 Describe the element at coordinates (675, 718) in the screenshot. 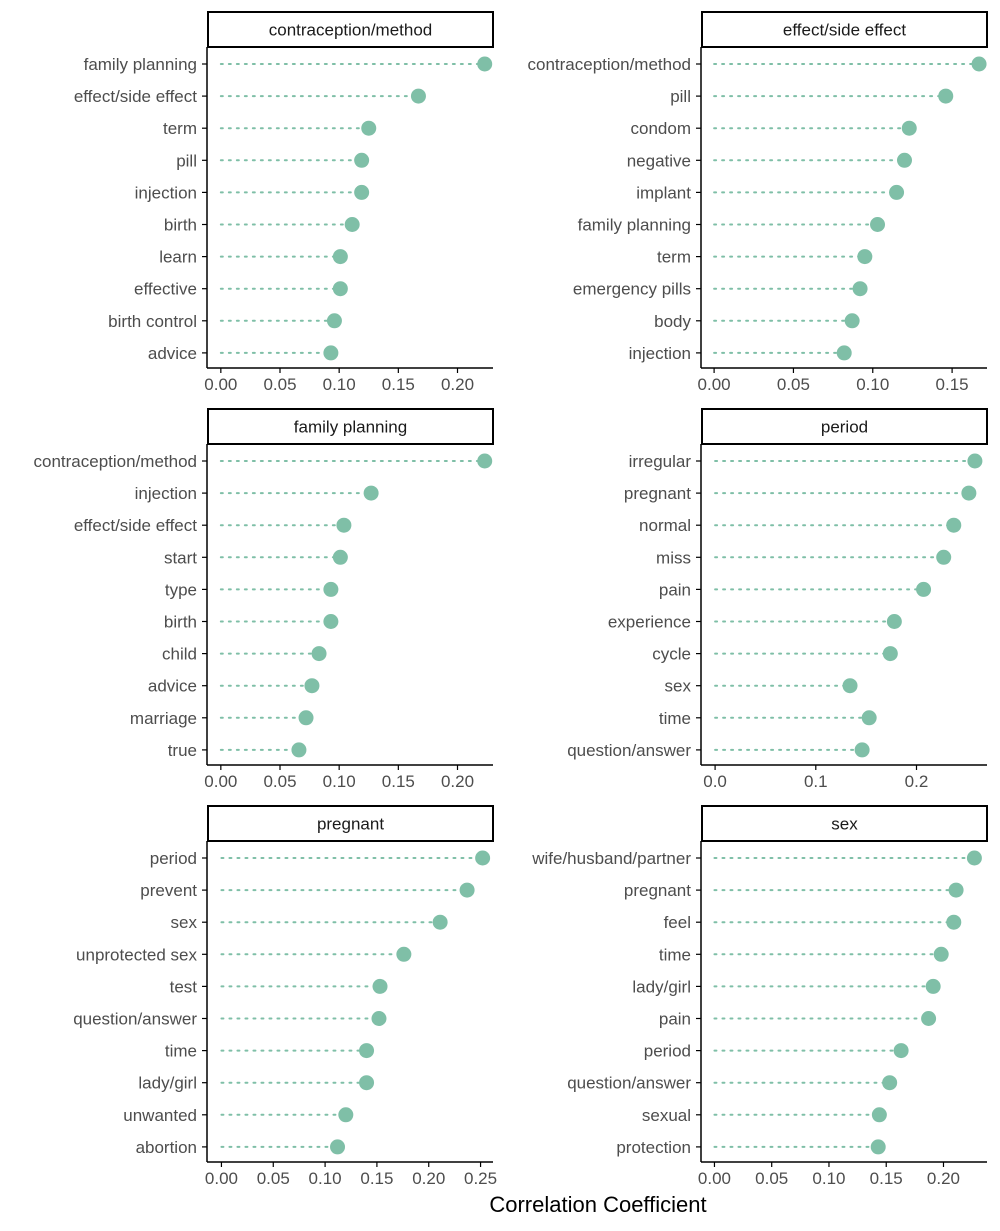

I see `category-label: time` at that location.